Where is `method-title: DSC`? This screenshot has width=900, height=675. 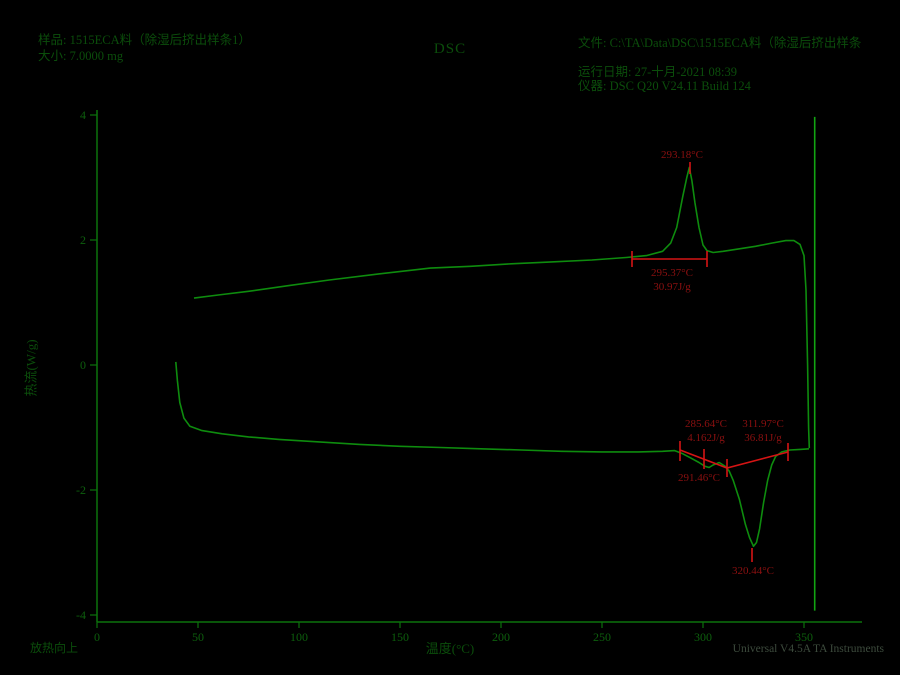
method-title: DSC is located at coordinates (450, 49).